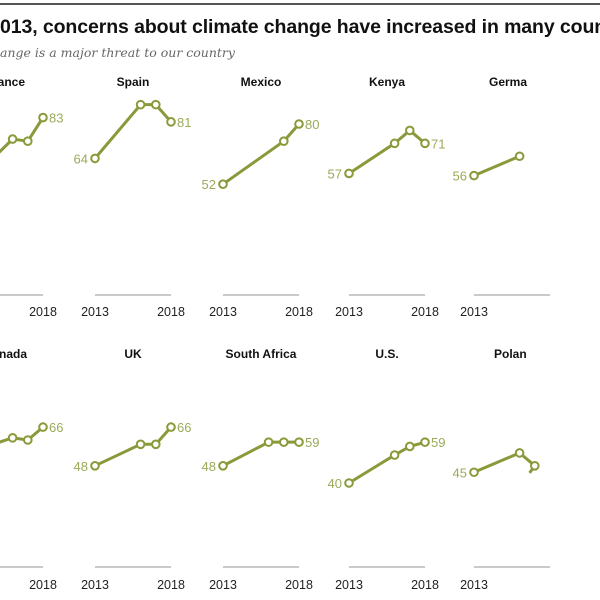  I want to click on panel-title: Germa, so click(508, 82).